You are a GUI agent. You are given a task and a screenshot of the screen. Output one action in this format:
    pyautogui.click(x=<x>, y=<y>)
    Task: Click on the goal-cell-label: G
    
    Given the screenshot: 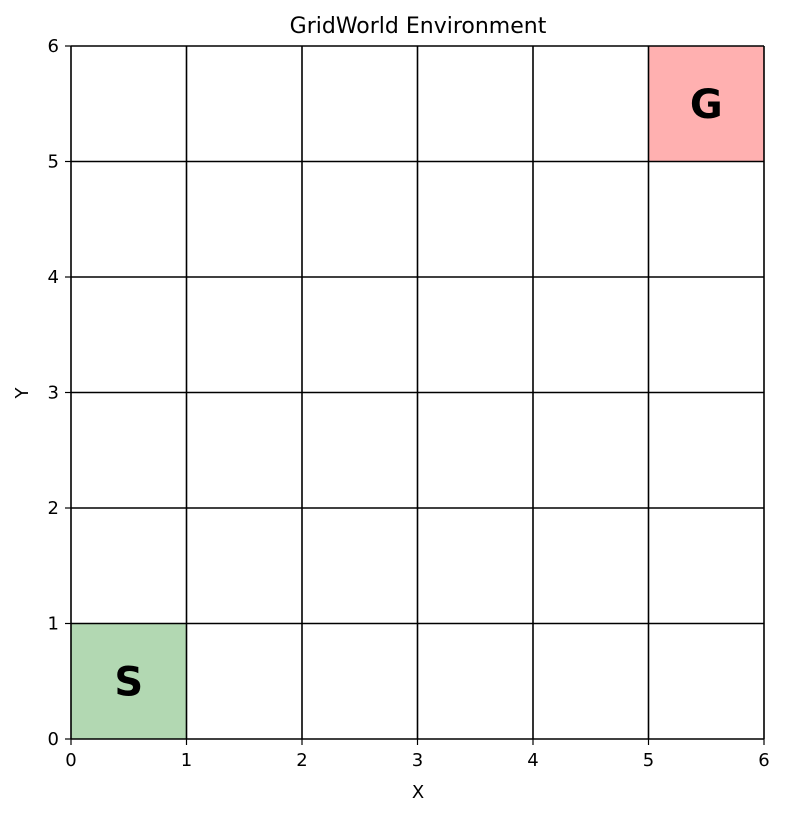 What is the action you would take?
    pyautogui.click(x=706, y=105)
    